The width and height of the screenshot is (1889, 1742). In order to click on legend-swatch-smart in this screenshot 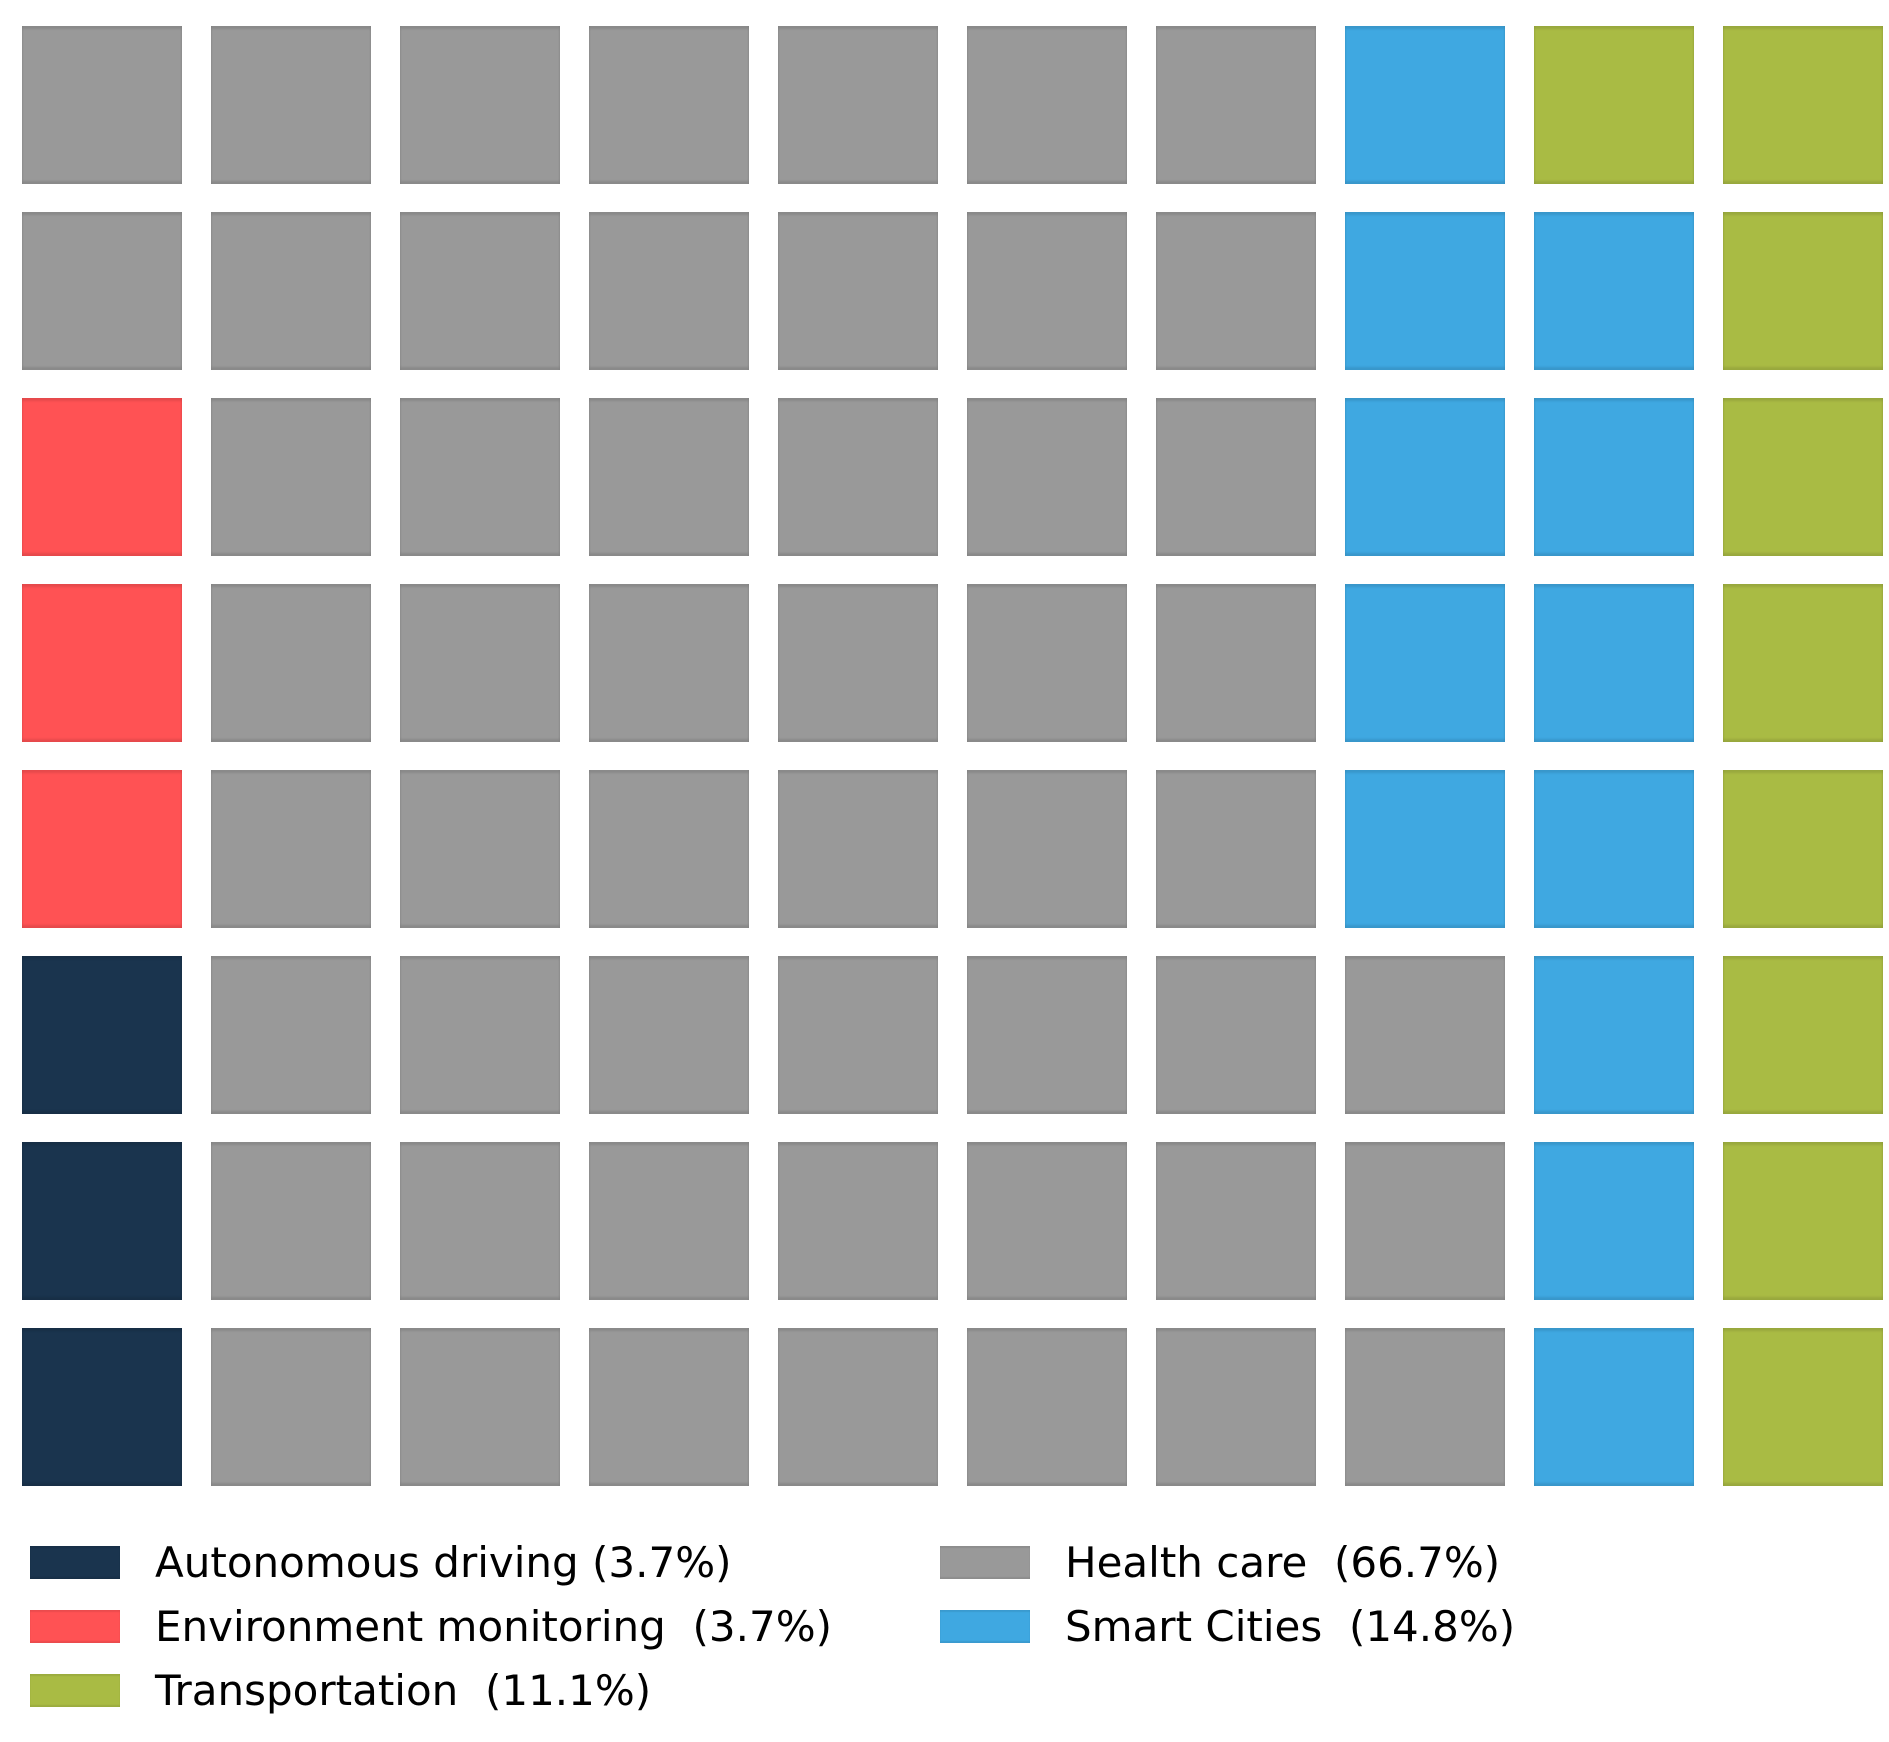, I will do `click(985, 1626)`.